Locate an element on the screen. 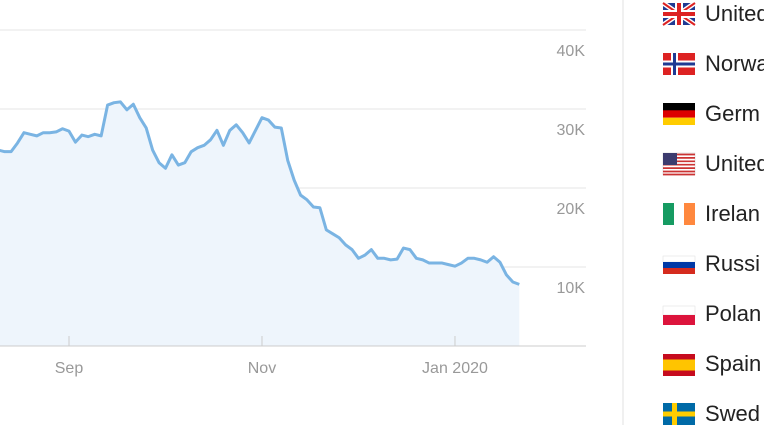 This screenshot has width=764, height=425. flag-spain is located at coordinates (679, 365).